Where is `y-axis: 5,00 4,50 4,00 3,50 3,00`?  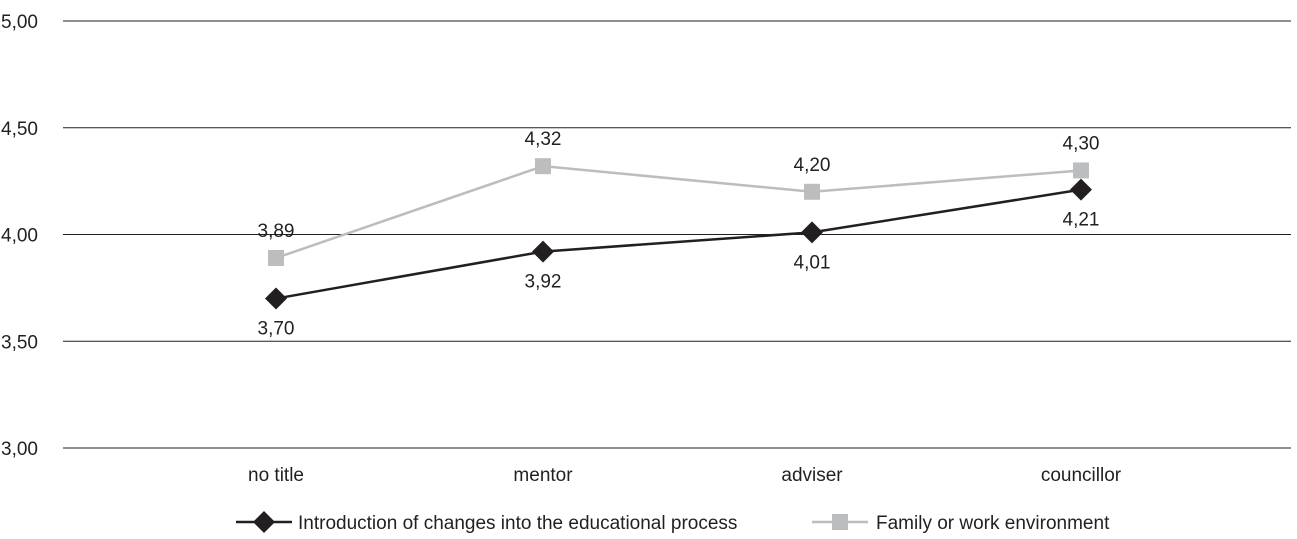
y-axis: 5,00 4,50 4,00 3,50 3,00 is located at coordinates (19, 236).